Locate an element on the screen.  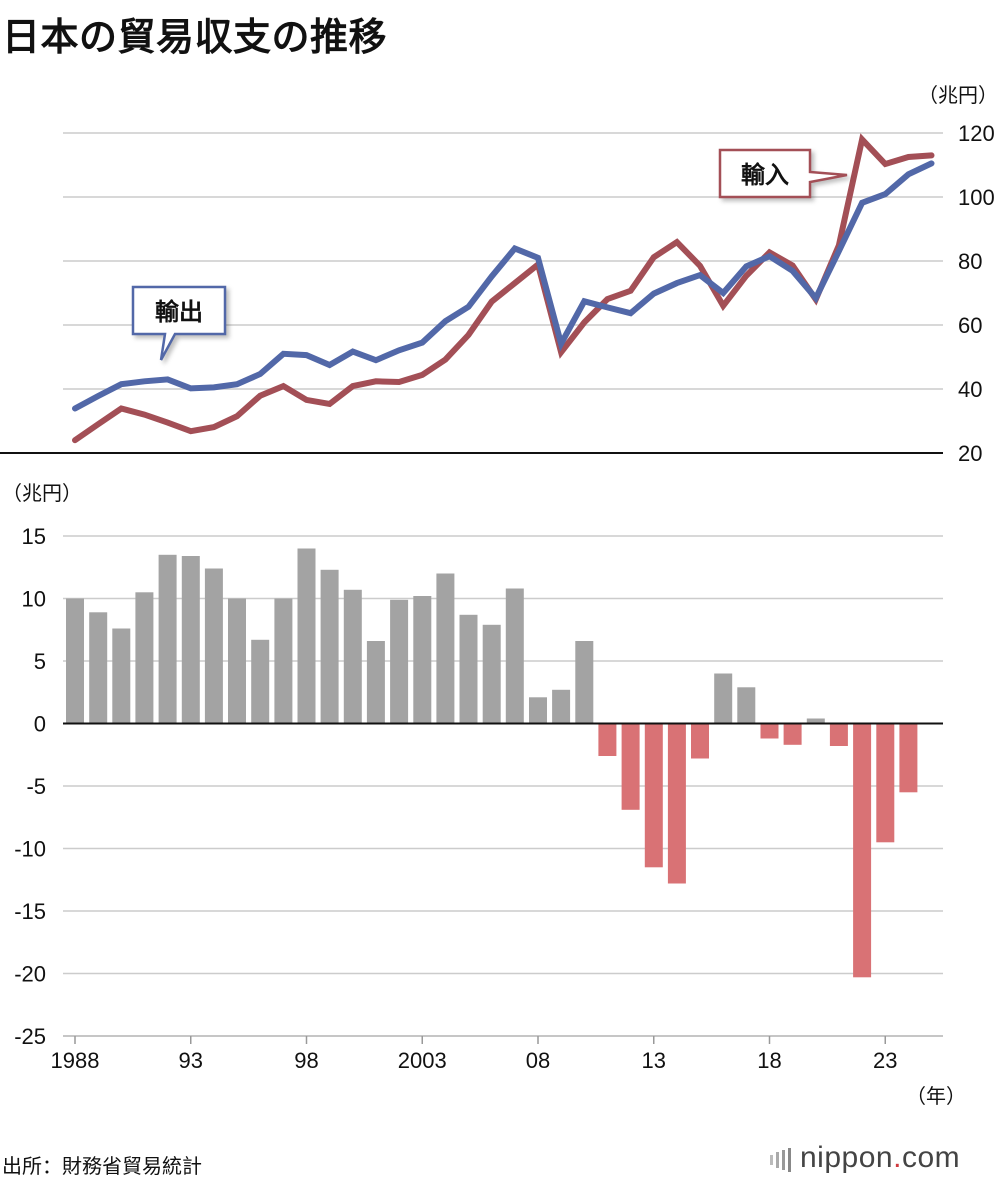
import-callout-label: 輸入 is located at coordinates (765, 175).